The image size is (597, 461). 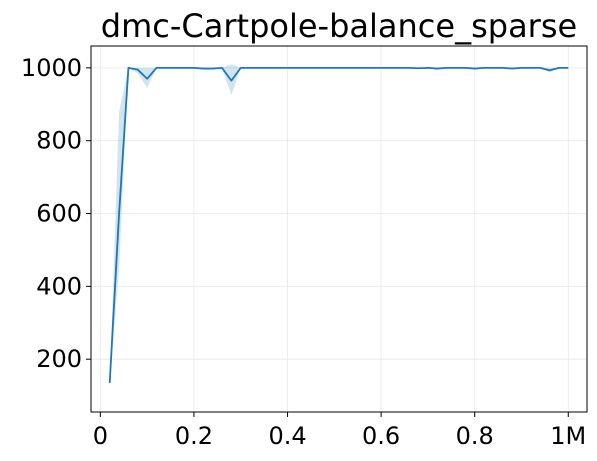 I want to click on y-tick-label: 400, so click(x=59, y=286).